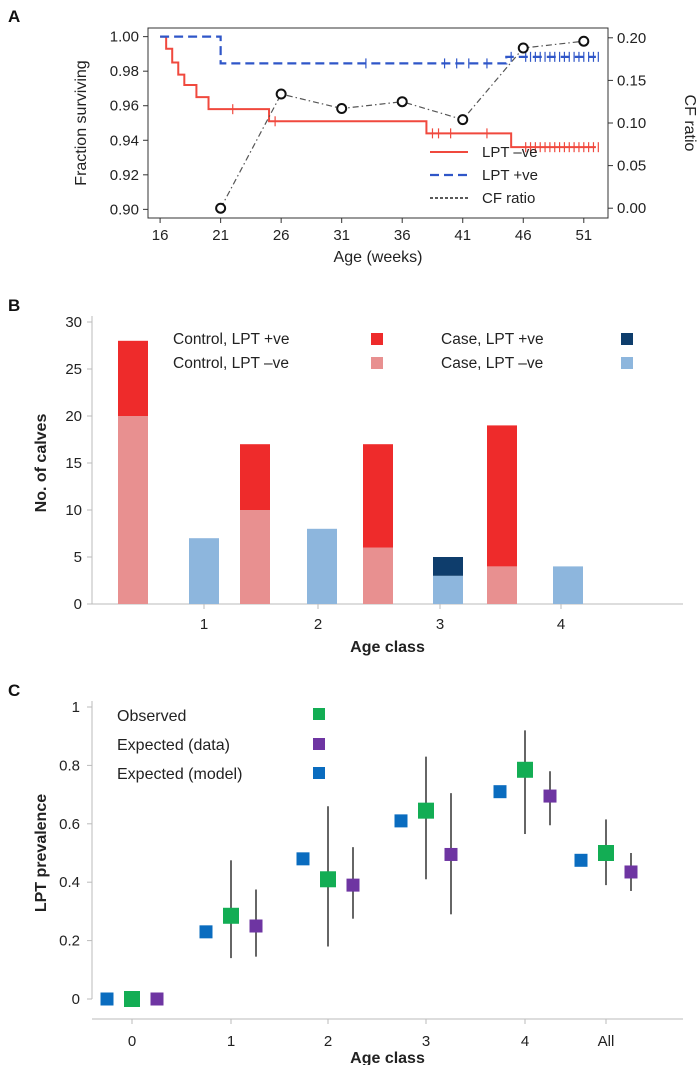 The image size is (699, 1065). Describe the element at coordinates (631, 38) in the screenshot. I see `y2-tick-label: 0.20` at that location.